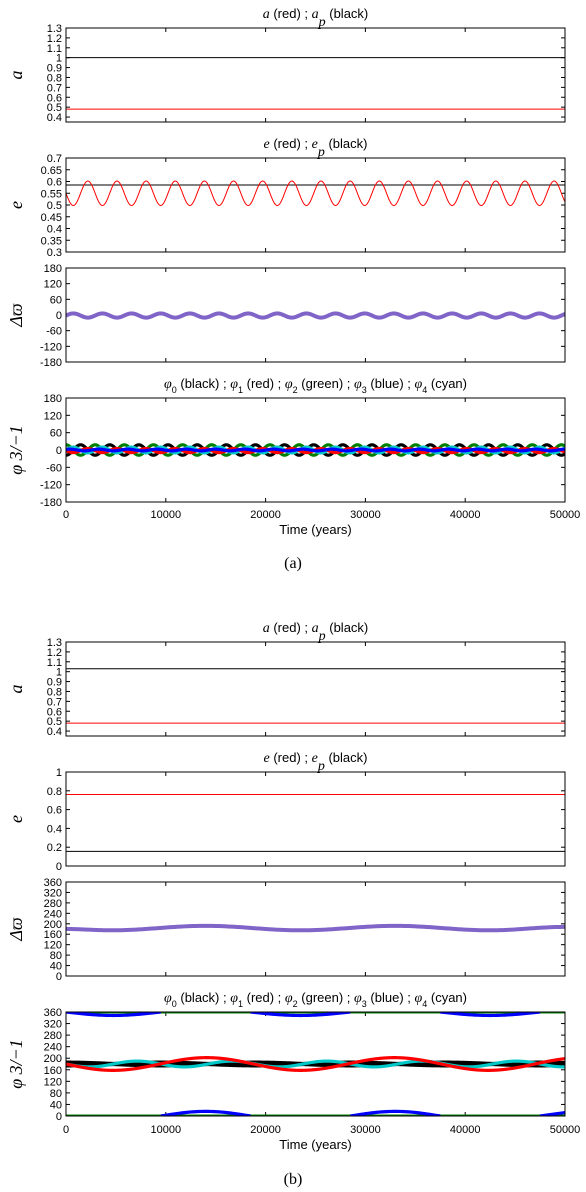  I want to click on y-tick-label: -120, so click(51, 347).